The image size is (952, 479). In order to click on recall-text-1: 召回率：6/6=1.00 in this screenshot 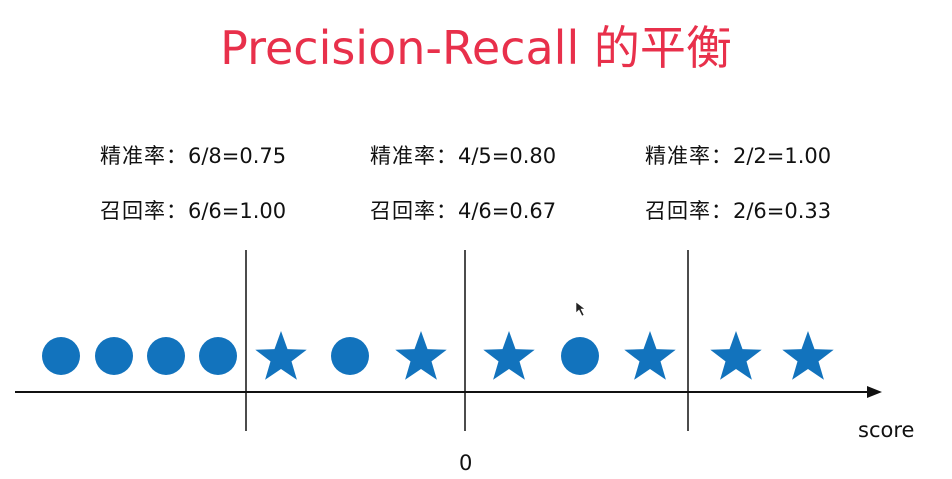, I will do `click(193, 211)`.